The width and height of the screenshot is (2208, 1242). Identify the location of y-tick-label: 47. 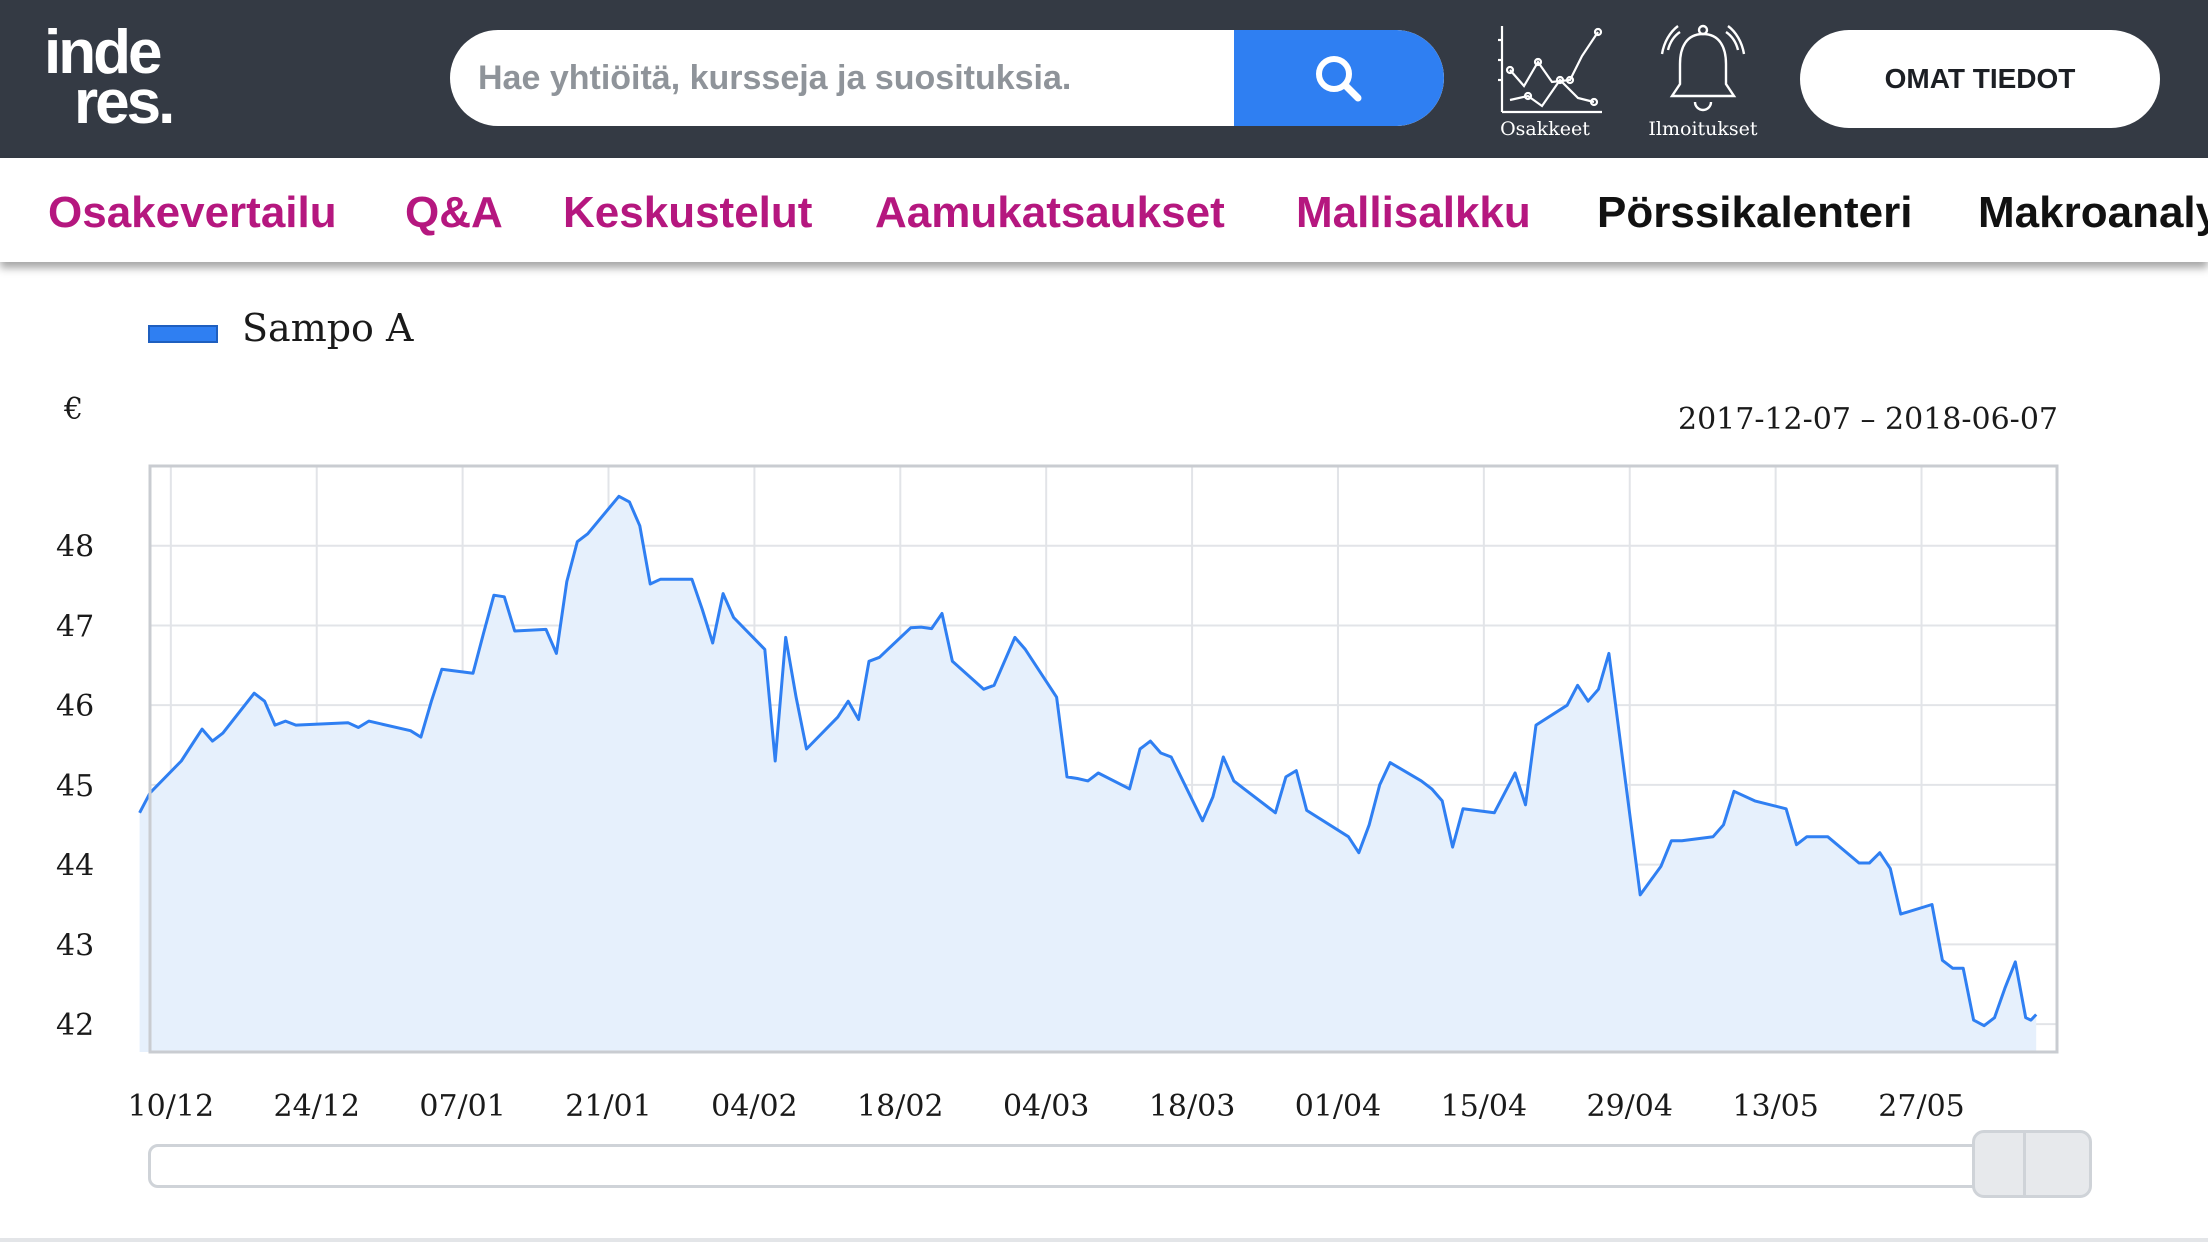
(75, 626).